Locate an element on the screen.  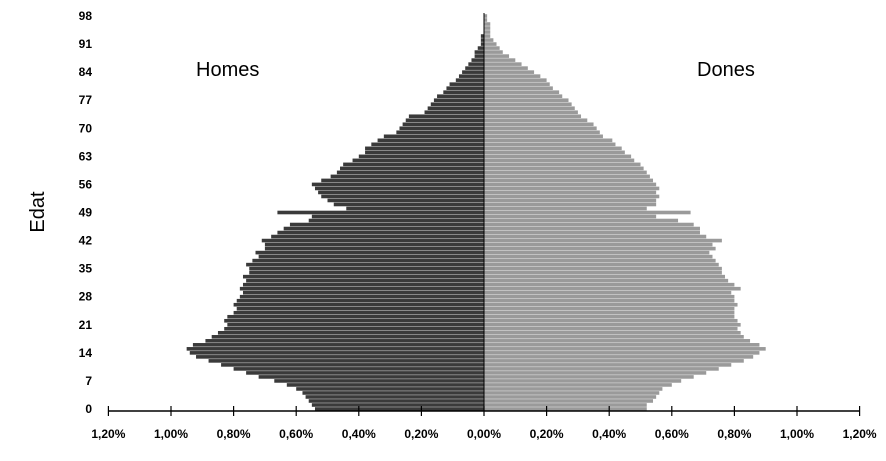
y-tick-label: 98 is located at coordinates (86, 16).